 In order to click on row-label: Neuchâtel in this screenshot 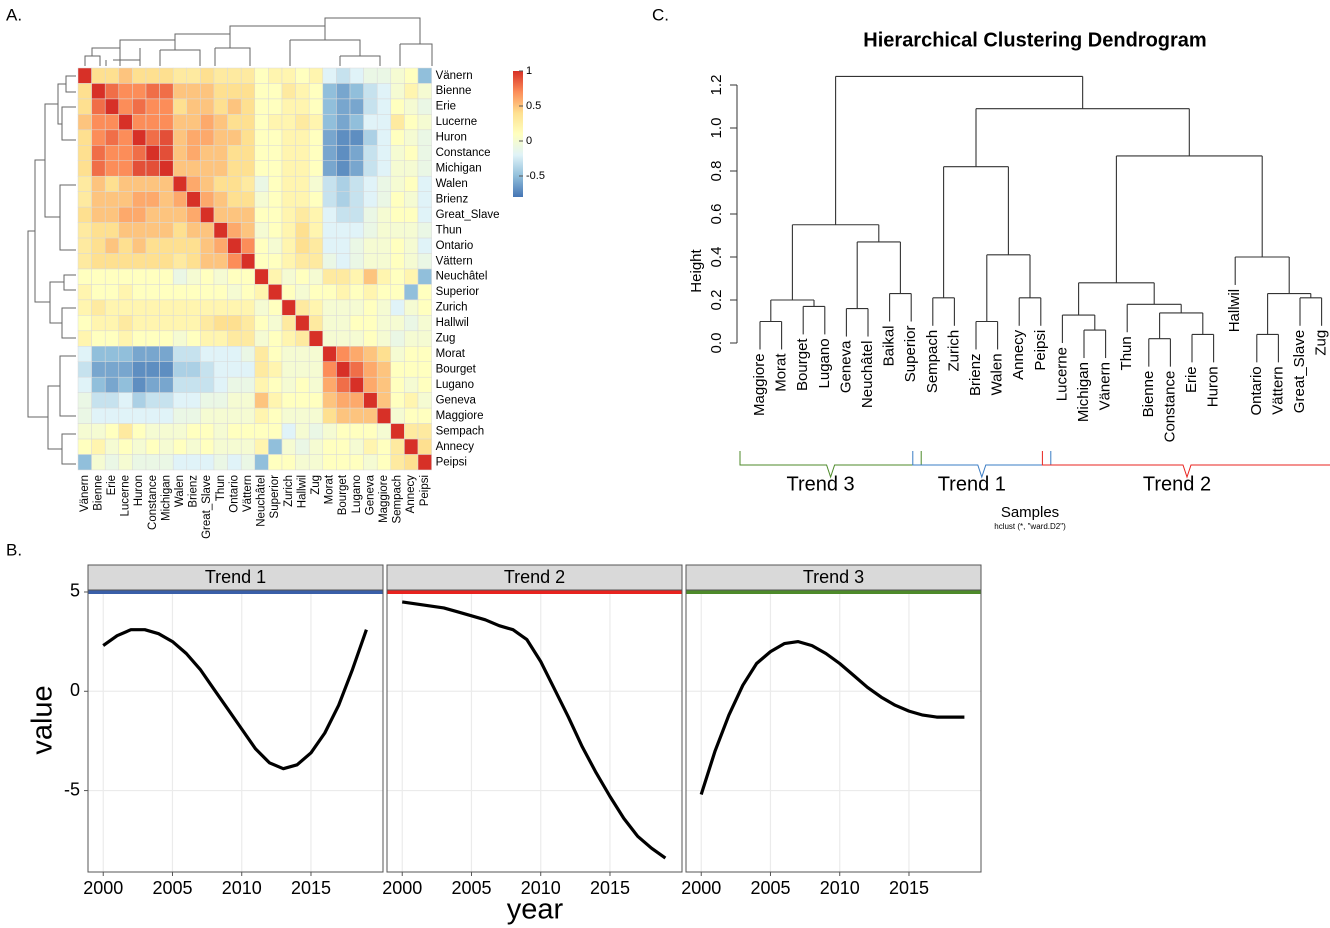, I will do `click(462, 277)`.